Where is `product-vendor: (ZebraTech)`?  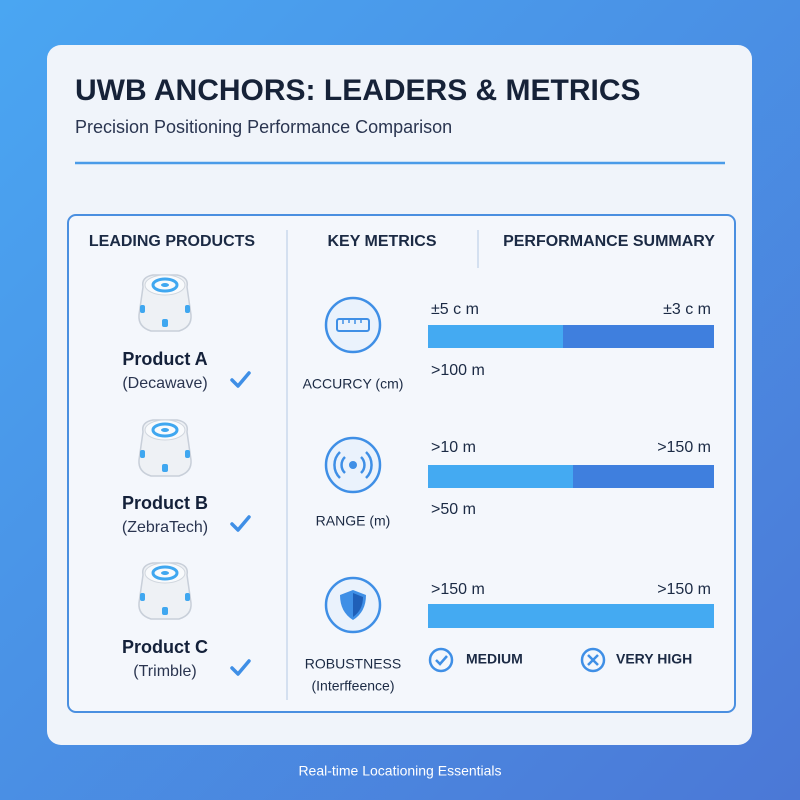 product-vendor: (ZebraTech) is located at coordinates (165, 527).